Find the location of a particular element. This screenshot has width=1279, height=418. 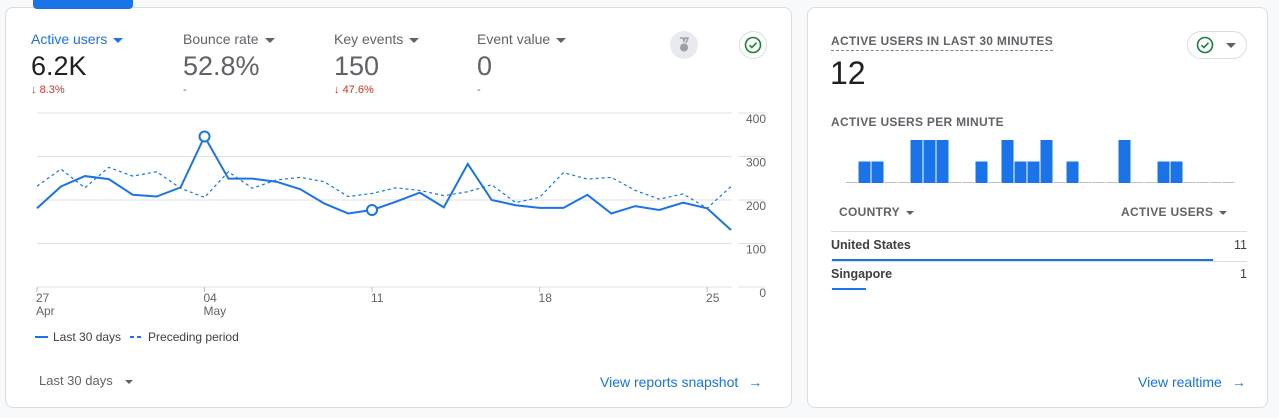

legend-solid-line-icon is located at coordinates (41, 337).